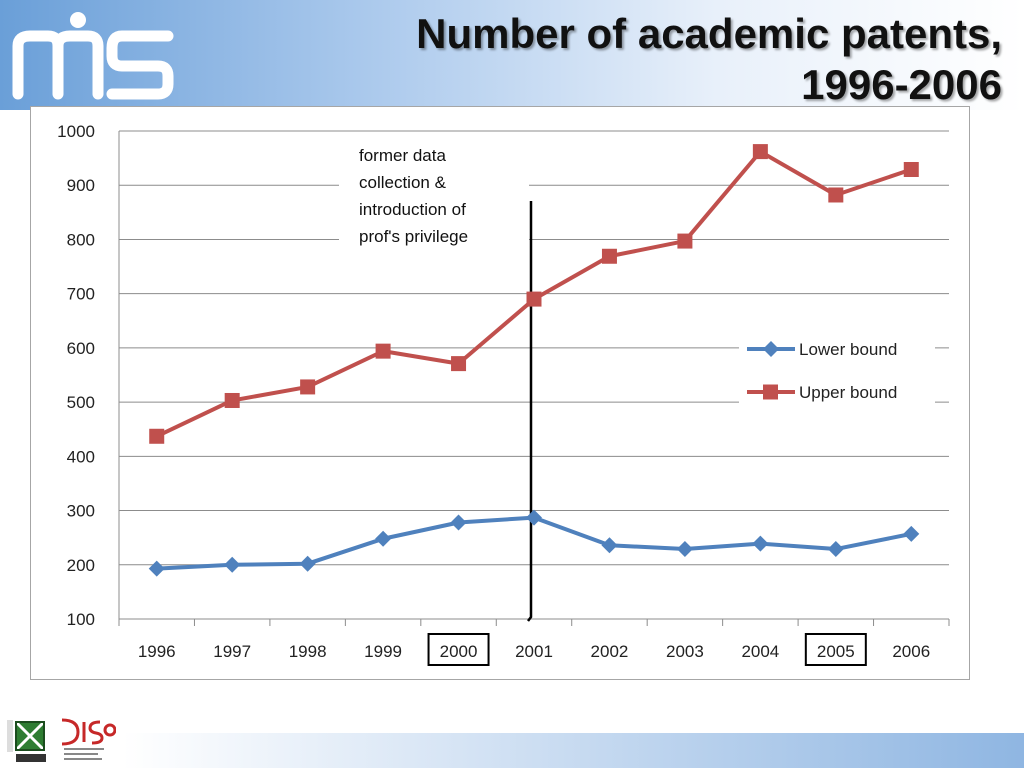 This screenshot has width=1024, height=768. What do you see at coordinates (610, 651) in the screenshot?
I see `x-tick-label: 2002` at bounding box center [610, 651].